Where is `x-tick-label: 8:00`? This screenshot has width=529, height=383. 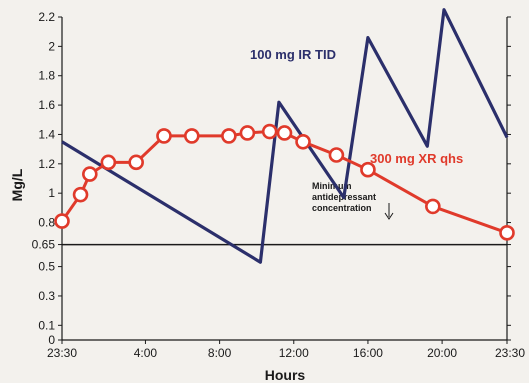
x-tick-label: 8:00 is located at coordinates (220, 353).